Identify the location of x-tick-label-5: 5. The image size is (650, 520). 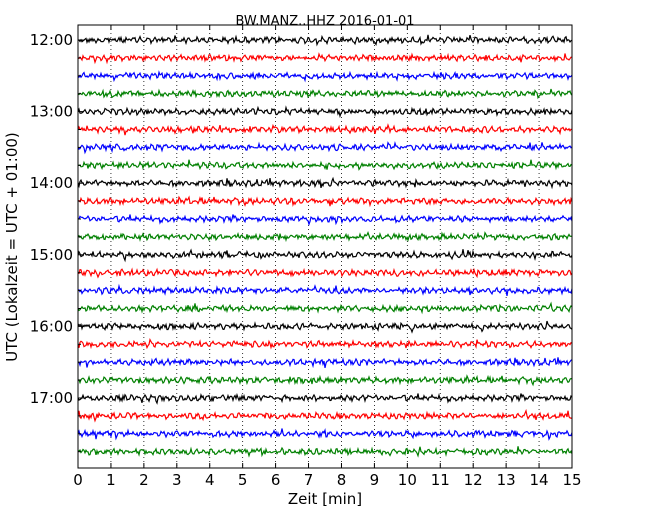
(243, 480).